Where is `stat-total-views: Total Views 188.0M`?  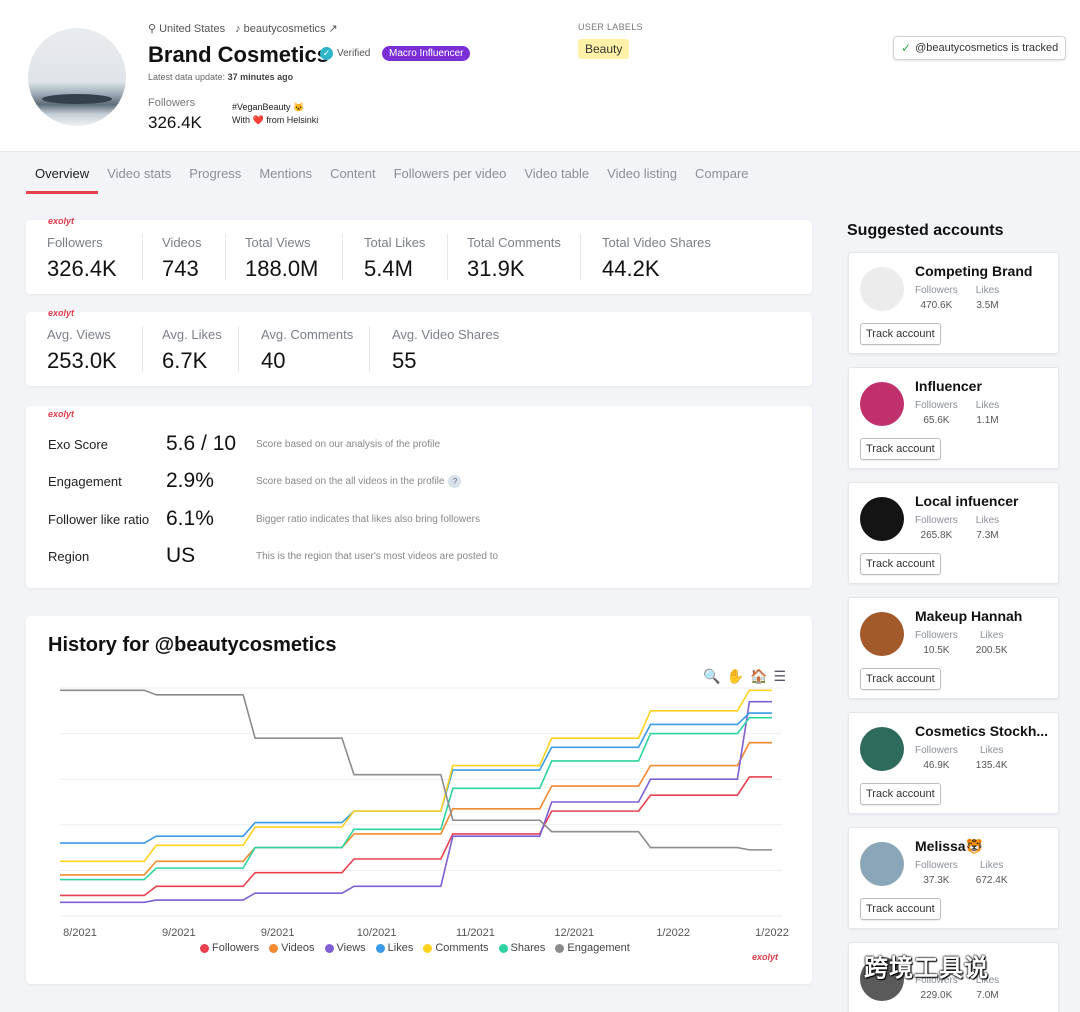
stat-total-views: Total Views 188.0M is located at coordinates (282, 258).